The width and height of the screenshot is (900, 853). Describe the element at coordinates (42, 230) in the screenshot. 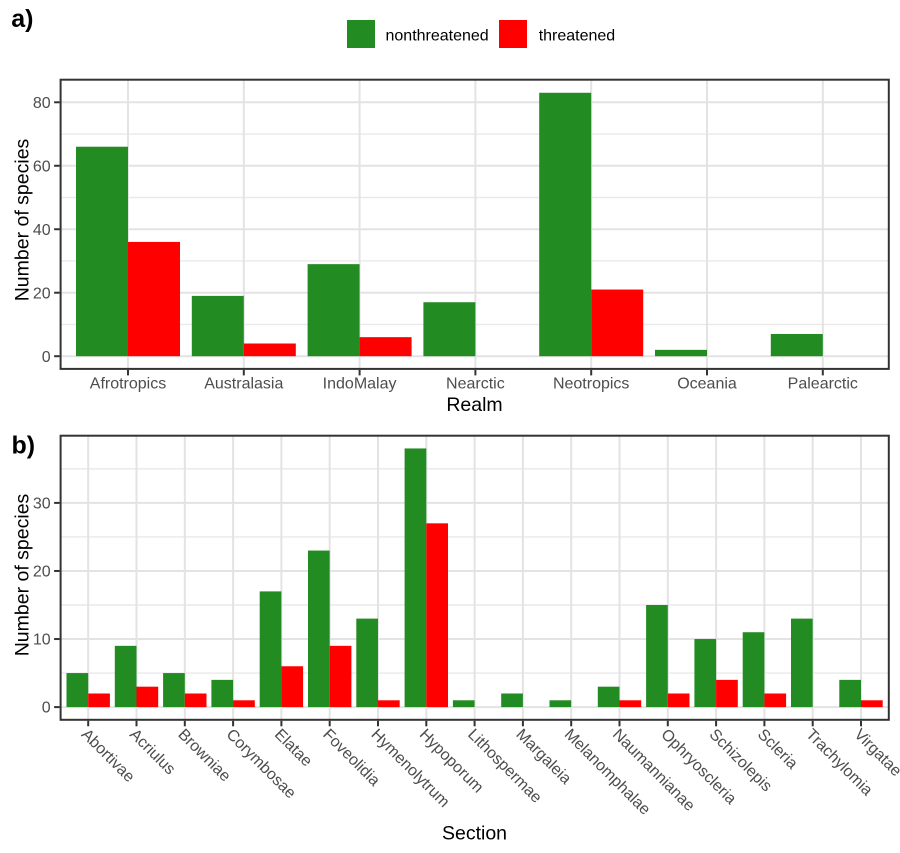

I see `svg-text: 40` at that location.